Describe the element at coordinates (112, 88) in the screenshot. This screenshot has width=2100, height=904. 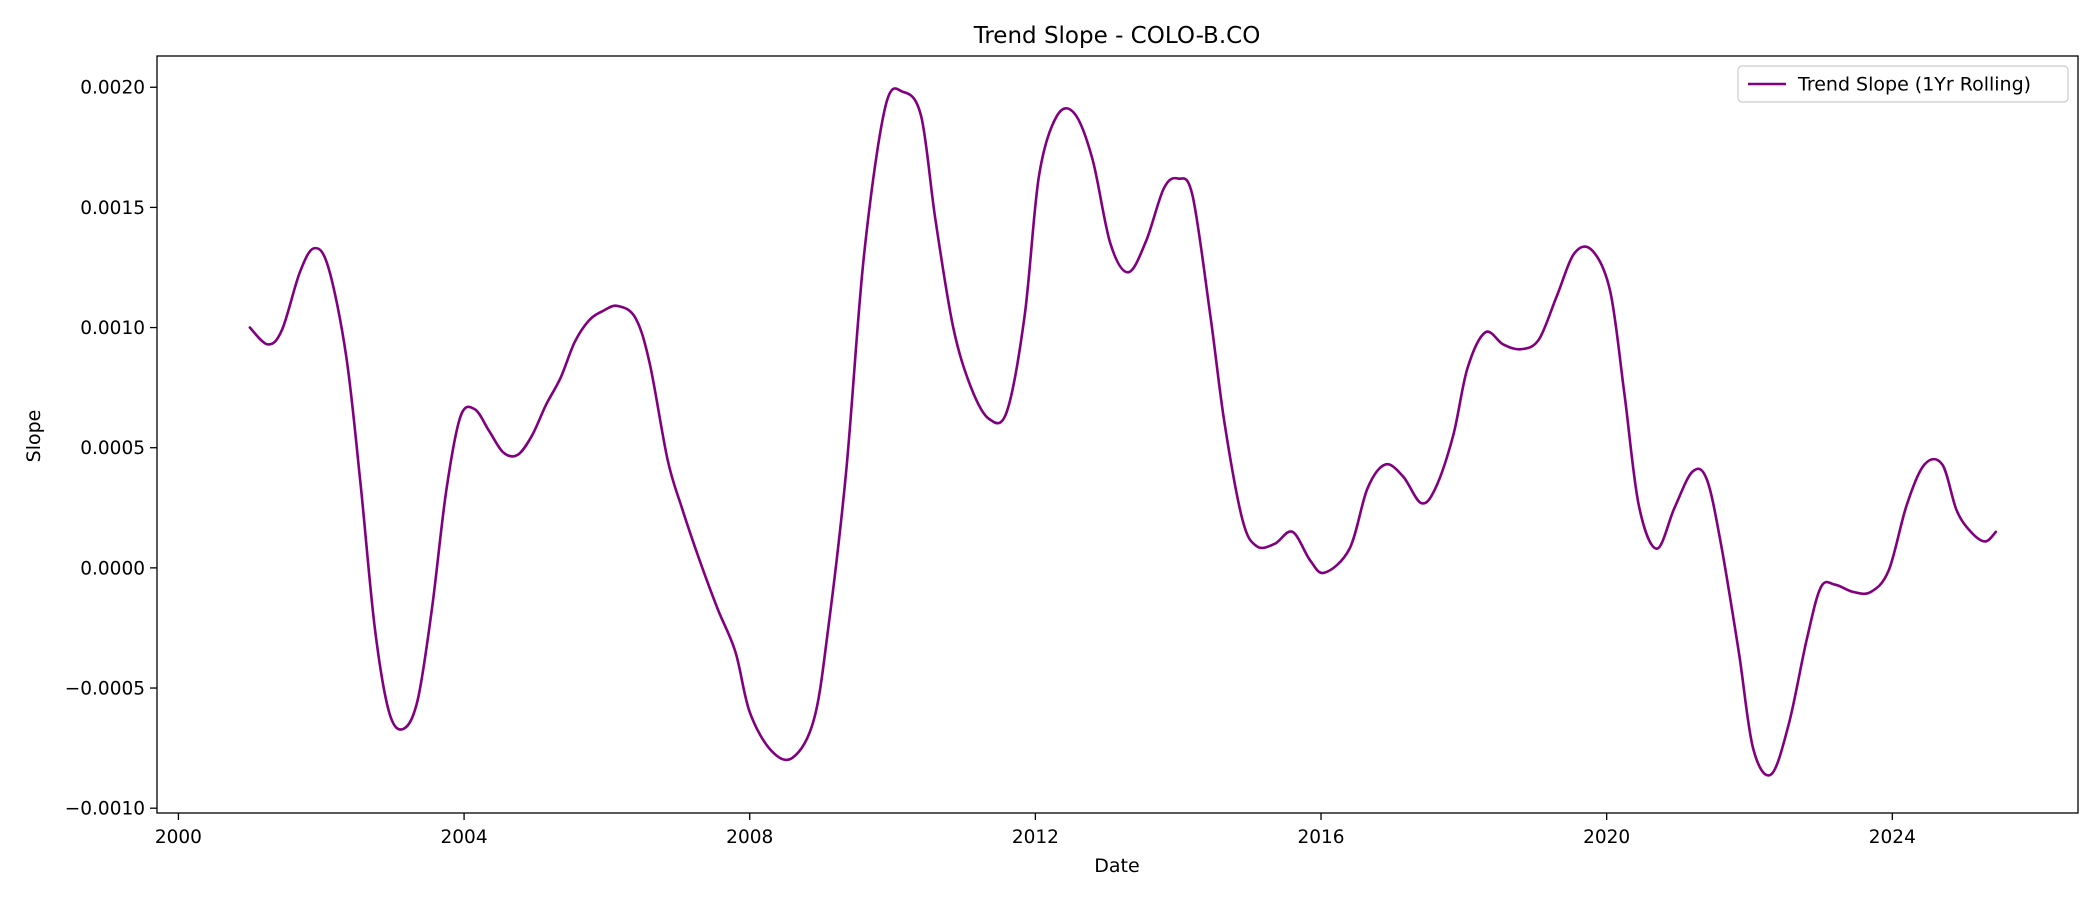
I see `y-tick-label: 0.0020` at that location.